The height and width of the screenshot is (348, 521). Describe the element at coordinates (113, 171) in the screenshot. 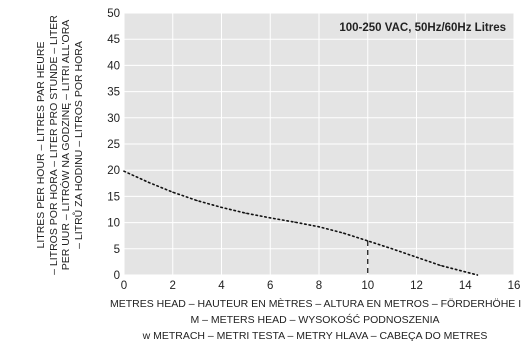

I see `y-tick-label: 20` at that location.